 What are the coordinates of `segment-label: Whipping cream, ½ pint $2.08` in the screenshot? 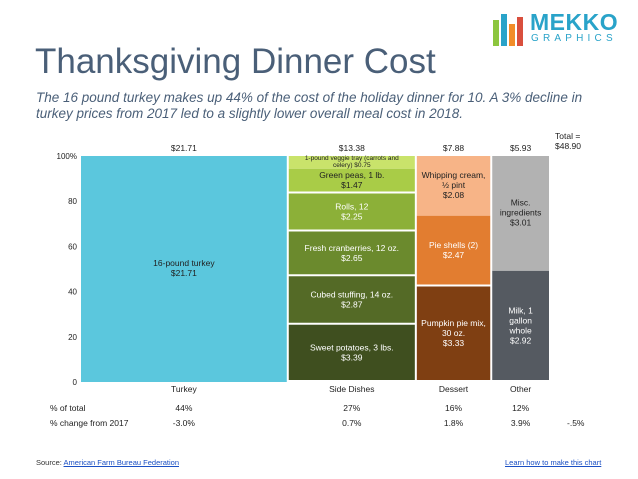 It's located at (454, 185).